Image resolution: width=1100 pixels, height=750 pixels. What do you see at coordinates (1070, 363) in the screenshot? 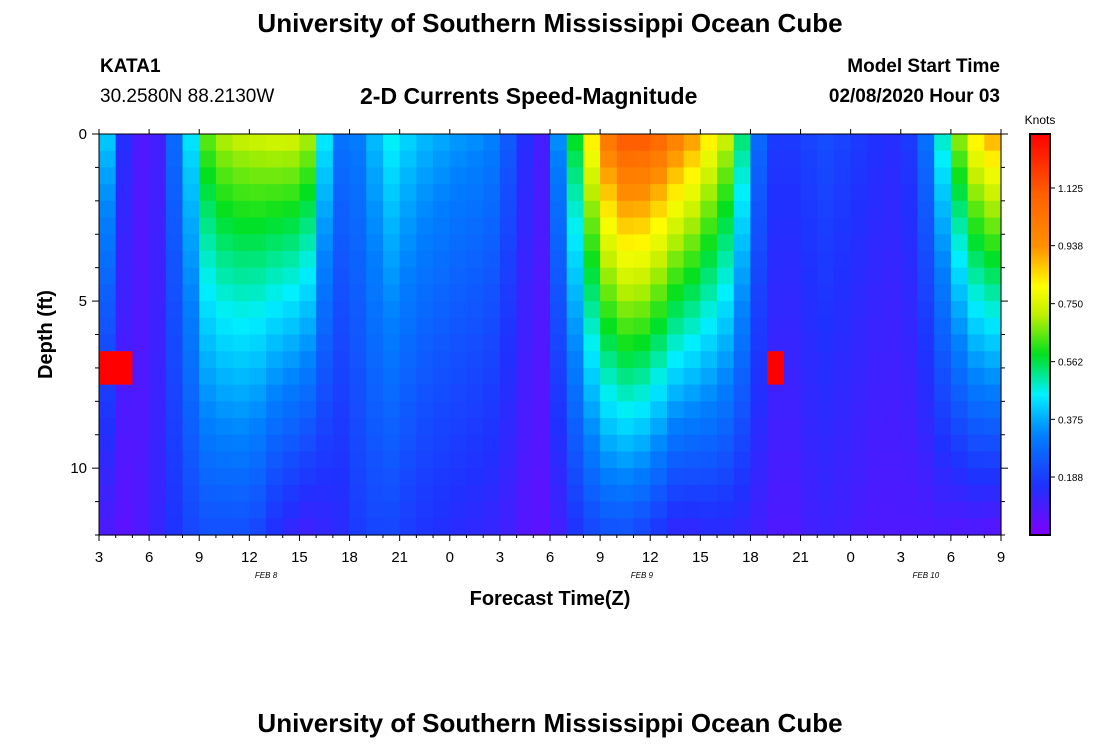
I see `colorbar-tick-label: 0.562` at bounding box center [1070, 363].